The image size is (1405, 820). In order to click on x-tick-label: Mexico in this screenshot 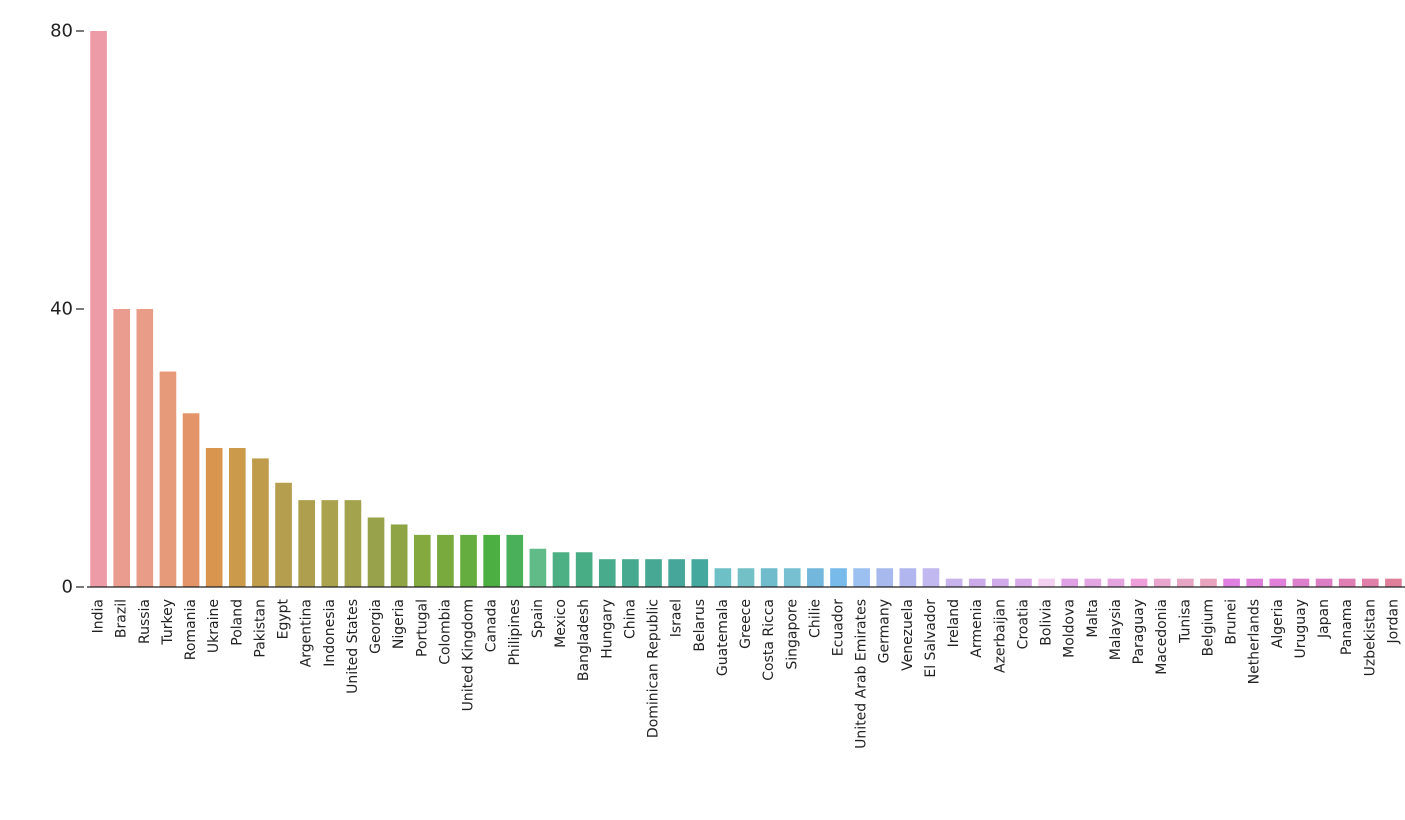, I will do `click(561, 623)`.